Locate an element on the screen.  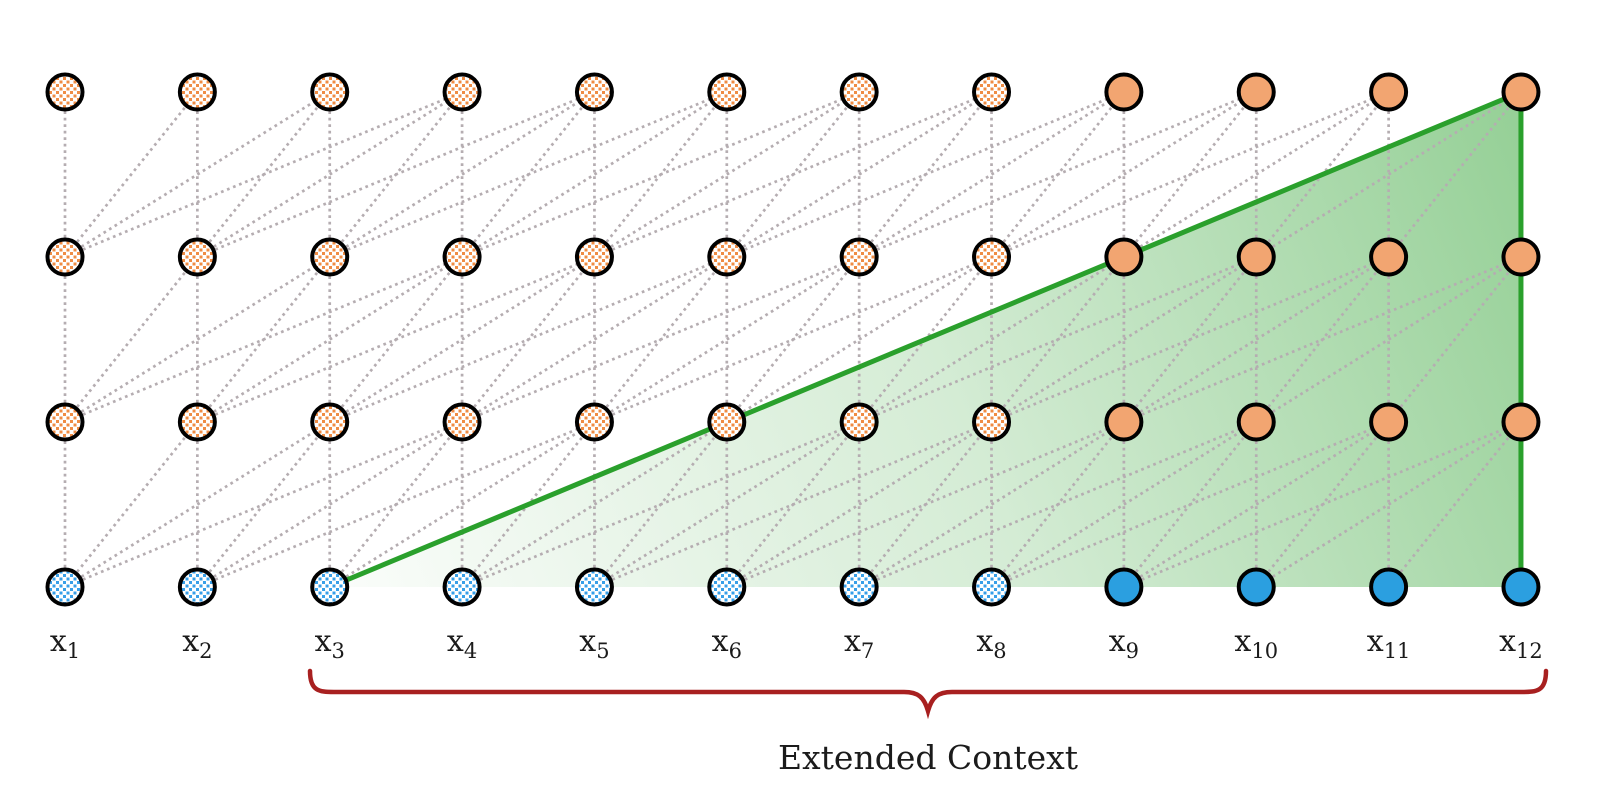
node-x12-l3 is located at coordinates (1521, 257).